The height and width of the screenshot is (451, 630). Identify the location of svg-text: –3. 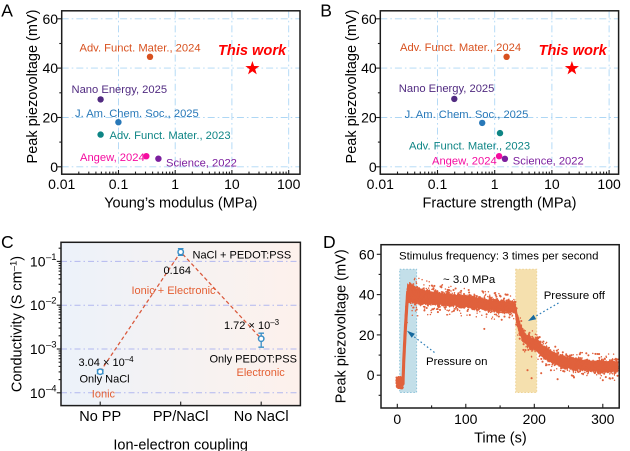
(51, 345).